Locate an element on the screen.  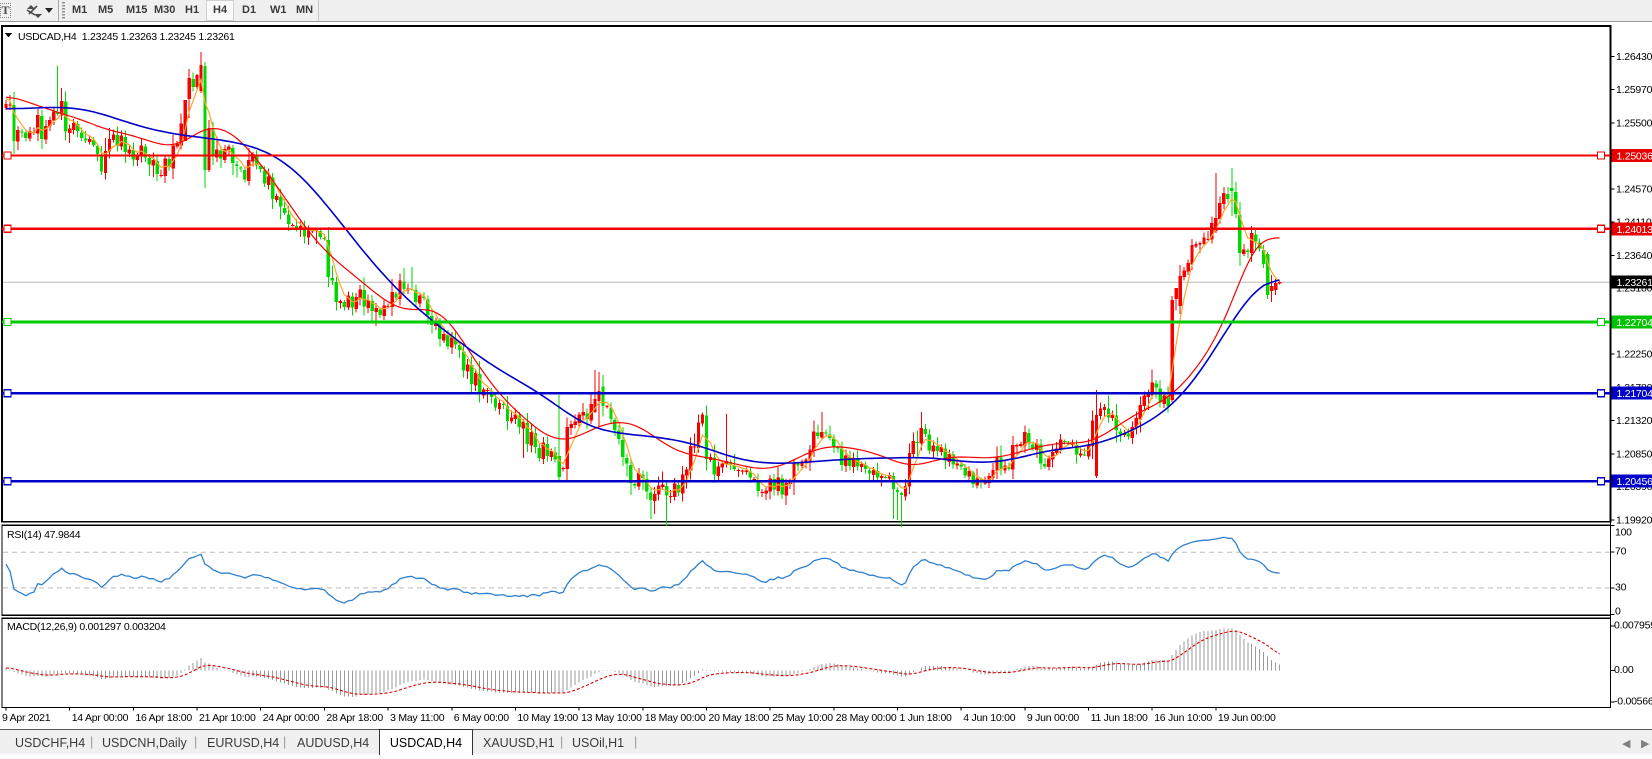
svg-text: 16 Apr 18:00 is located at coordinates (163, 718).